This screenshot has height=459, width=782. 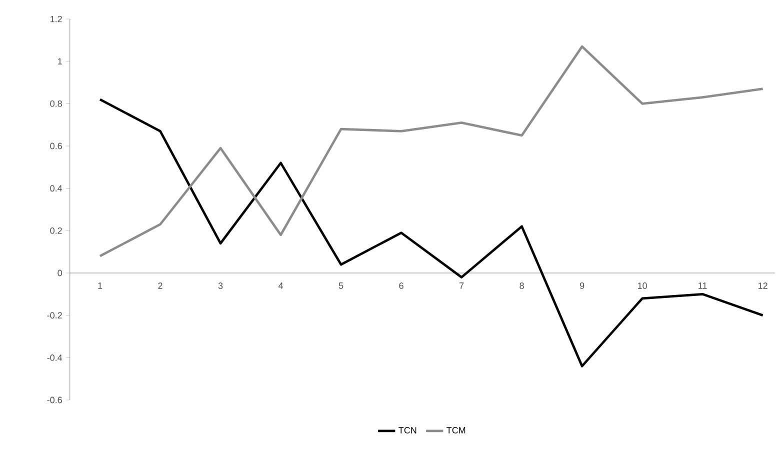 What do you see at coordinates (407, 430) in the screenshot?
I see `legend-label: TCN` at bounding box center [407, 430].